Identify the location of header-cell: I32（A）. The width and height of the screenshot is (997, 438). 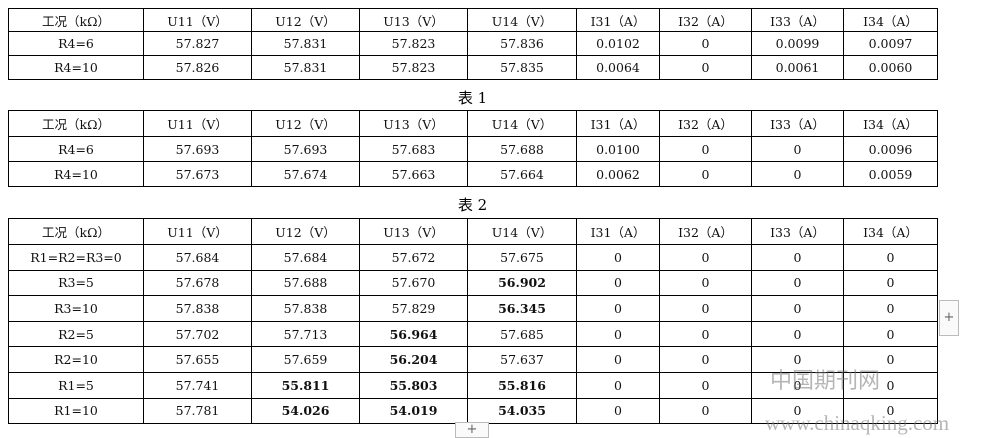
(705, 123).